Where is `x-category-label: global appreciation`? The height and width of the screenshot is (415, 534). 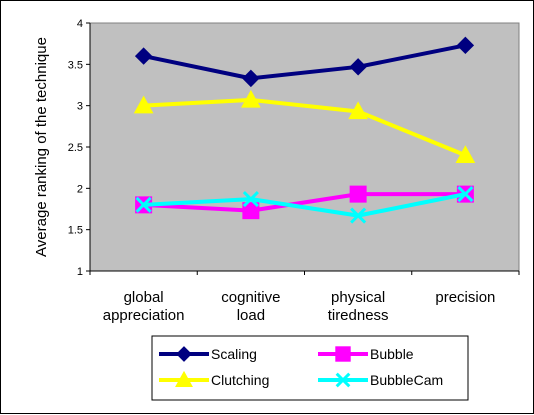
x-category-label: global appreciation is located at coordinates (144, 306).